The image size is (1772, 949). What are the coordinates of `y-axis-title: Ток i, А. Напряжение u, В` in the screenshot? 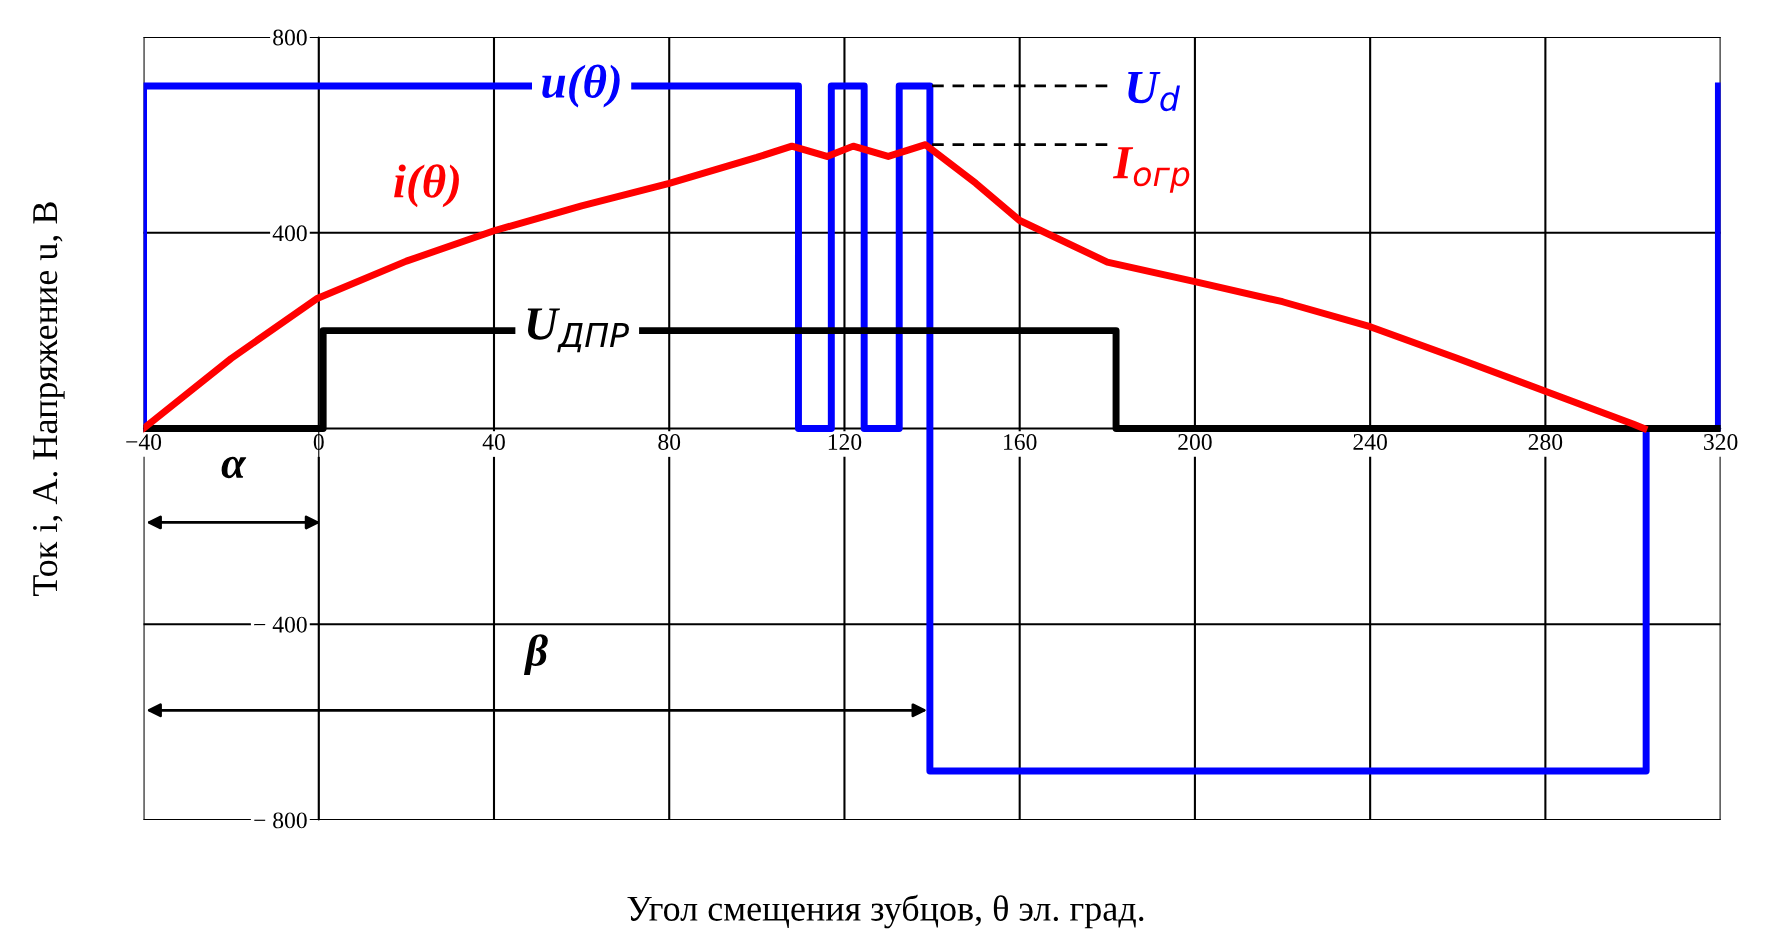 It's located at (49, 399).